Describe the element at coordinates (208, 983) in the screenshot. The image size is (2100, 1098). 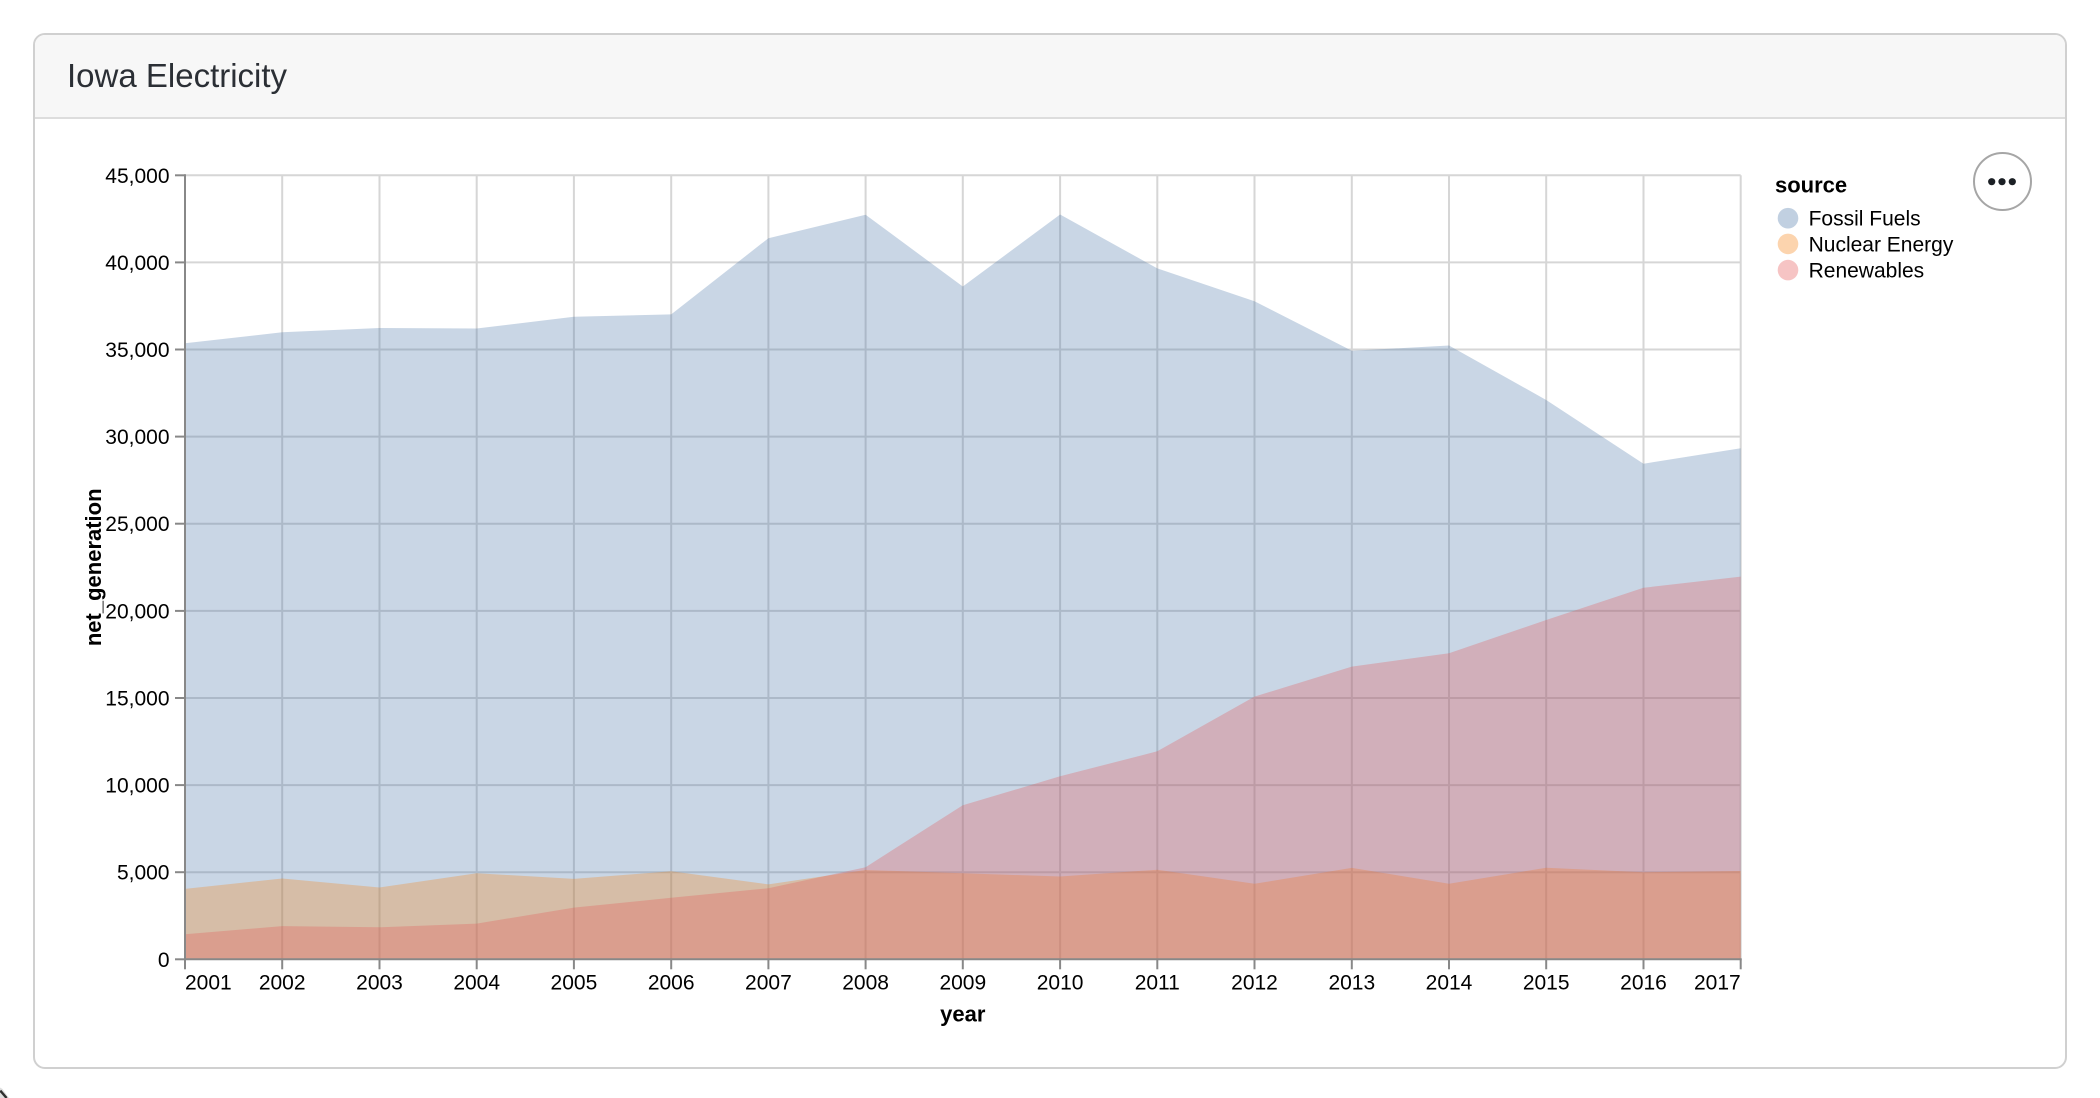
I see `svg-text: 2001` at that location.